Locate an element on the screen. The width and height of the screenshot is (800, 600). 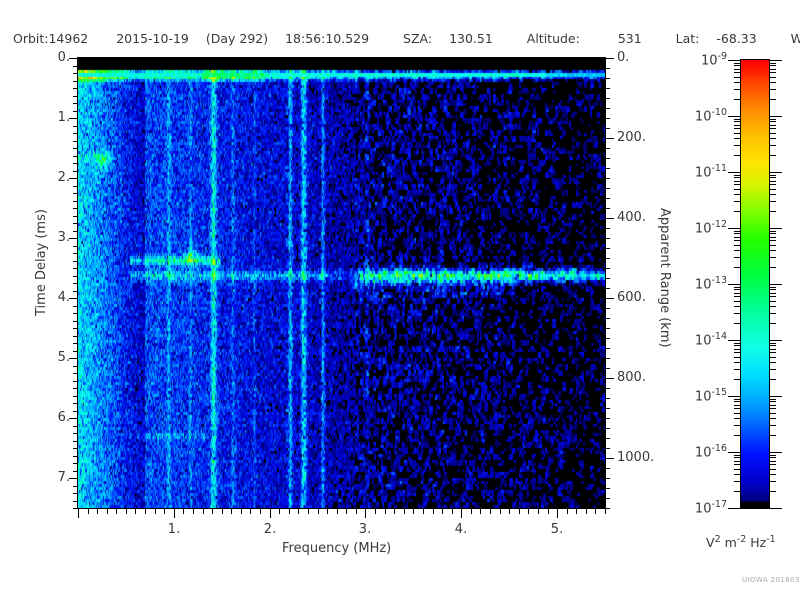
y-tick-label-right: 200. is located at coordinates (631, 137).